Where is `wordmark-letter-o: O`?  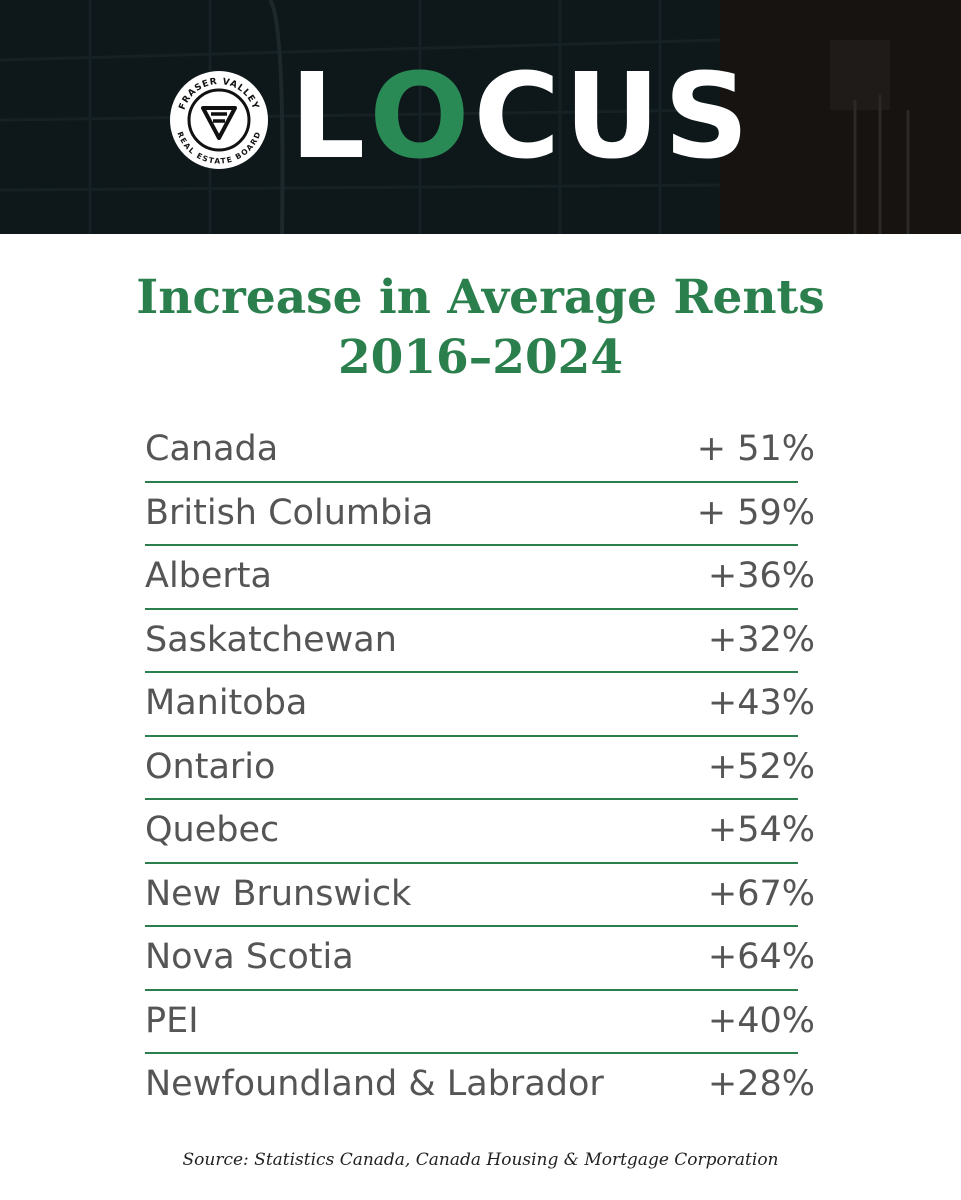
wordmark-letter-o: O is located at coordinates (421, 116).